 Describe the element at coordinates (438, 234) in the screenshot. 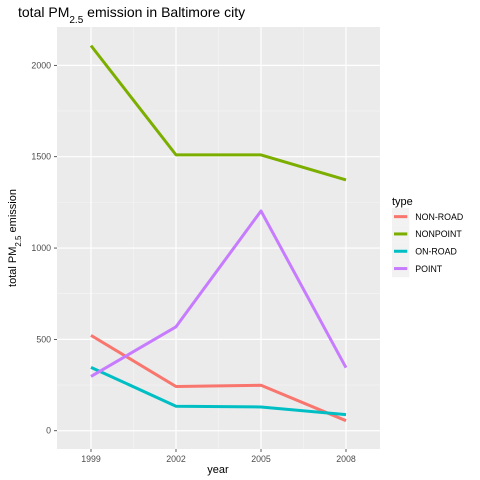

I see `legend-label: NONPOINT` at that location.